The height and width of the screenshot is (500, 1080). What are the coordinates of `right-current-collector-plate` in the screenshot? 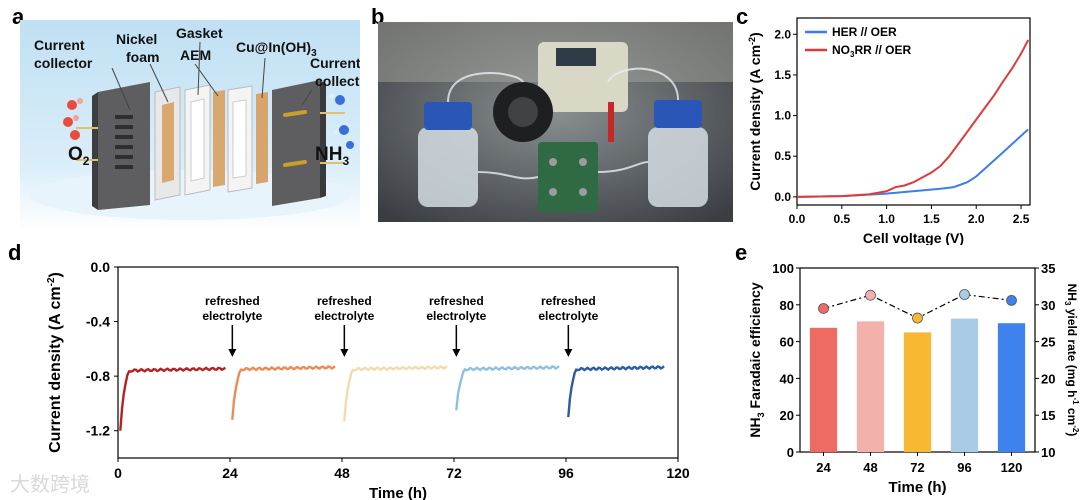 It's located at (296, 143).